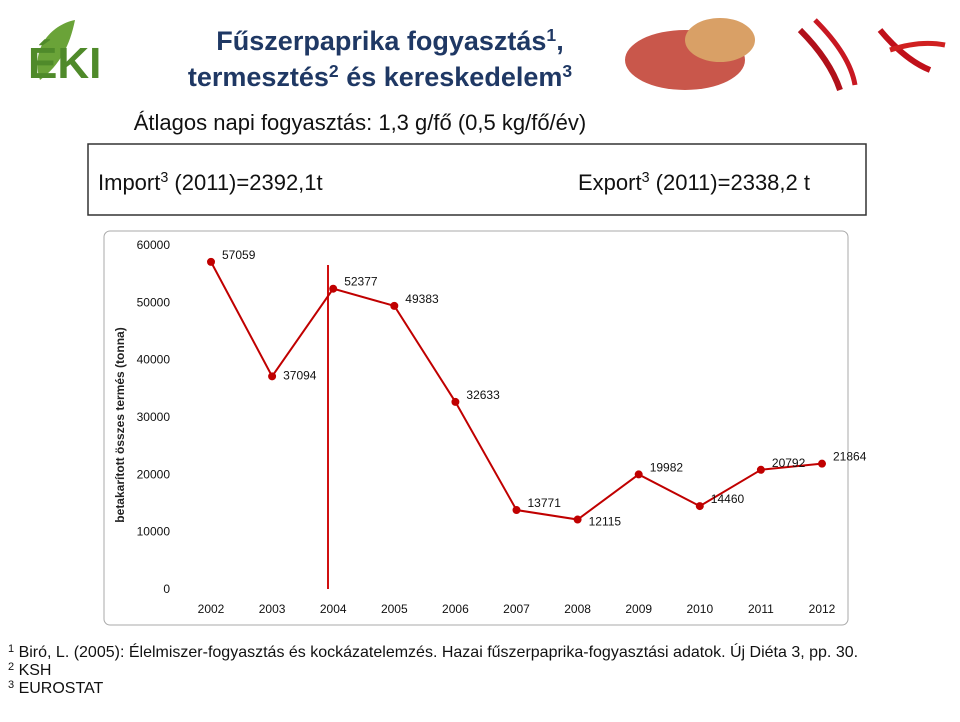 The width and height of the screenshot is (960, 722). Describe the element at coordinates (516, 609) in the screenshot. I see `x-tick-label: 2007` at that location.